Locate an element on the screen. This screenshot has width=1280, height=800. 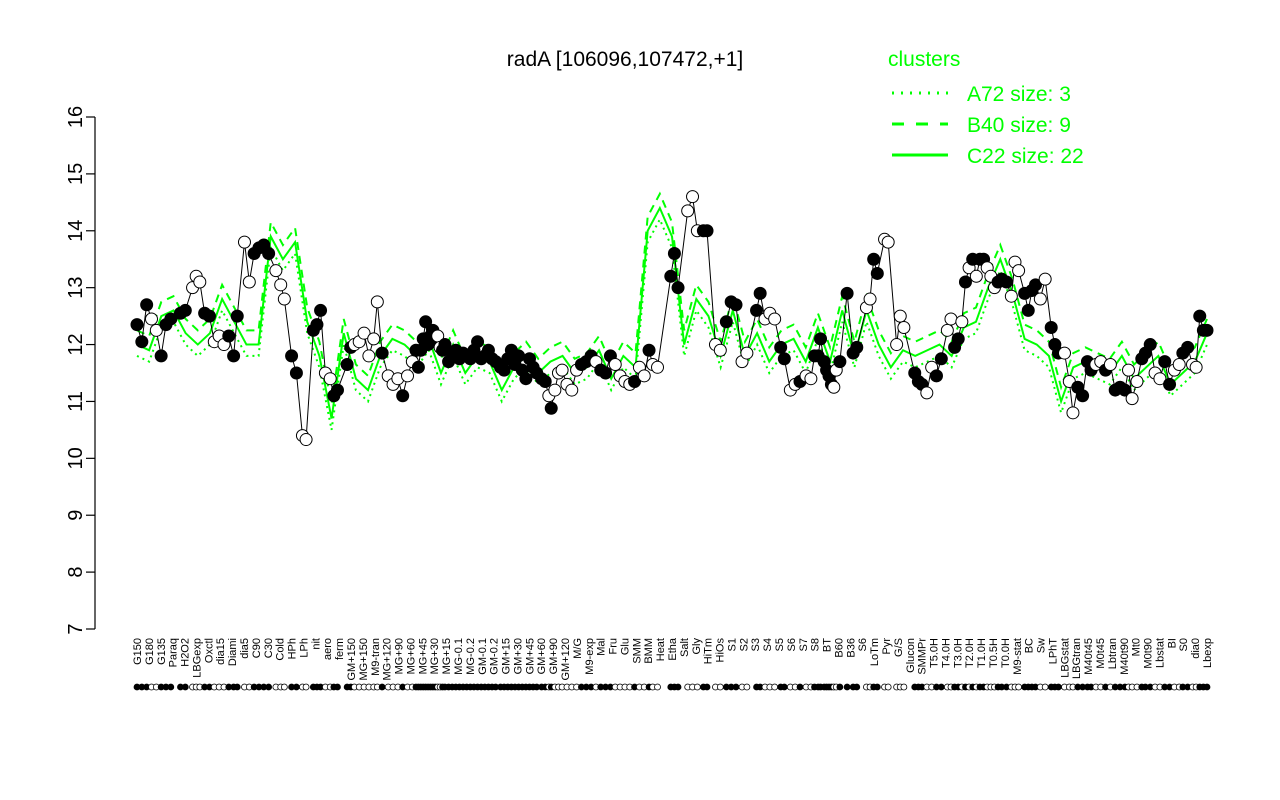
x-tick-label: Mt0 is located at coordinates (1137, 647).